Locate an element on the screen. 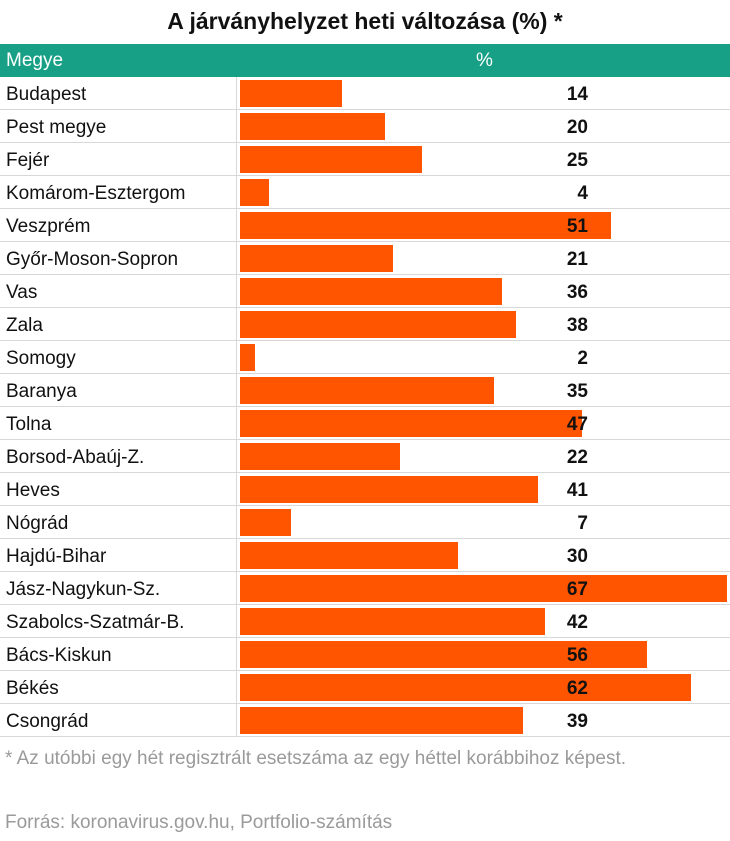  table-row: Szabolcs-Szatmár-B. 42 is located at coordinates (365, 621).